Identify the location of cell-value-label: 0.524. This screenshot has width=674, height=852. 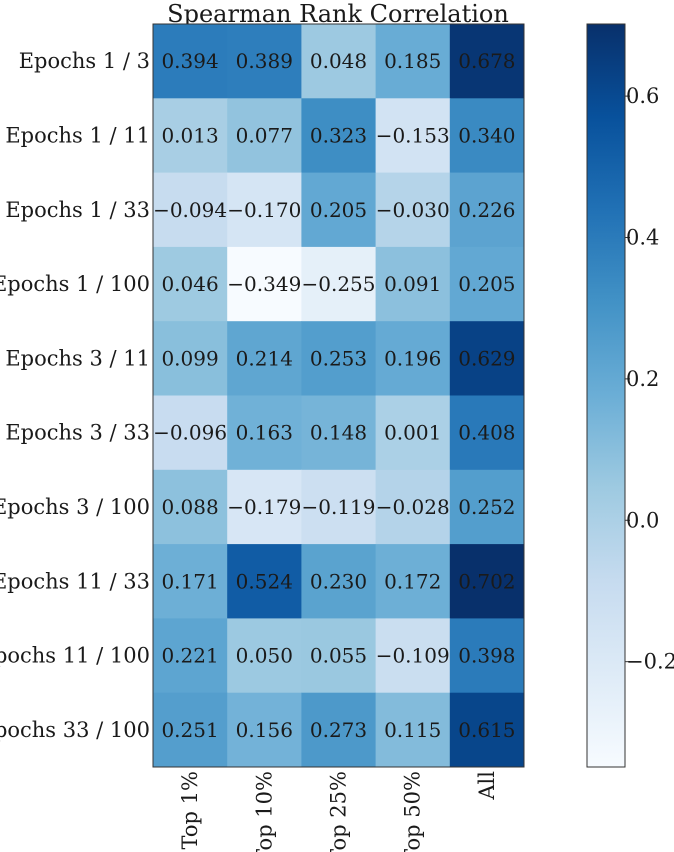
(264, 581).